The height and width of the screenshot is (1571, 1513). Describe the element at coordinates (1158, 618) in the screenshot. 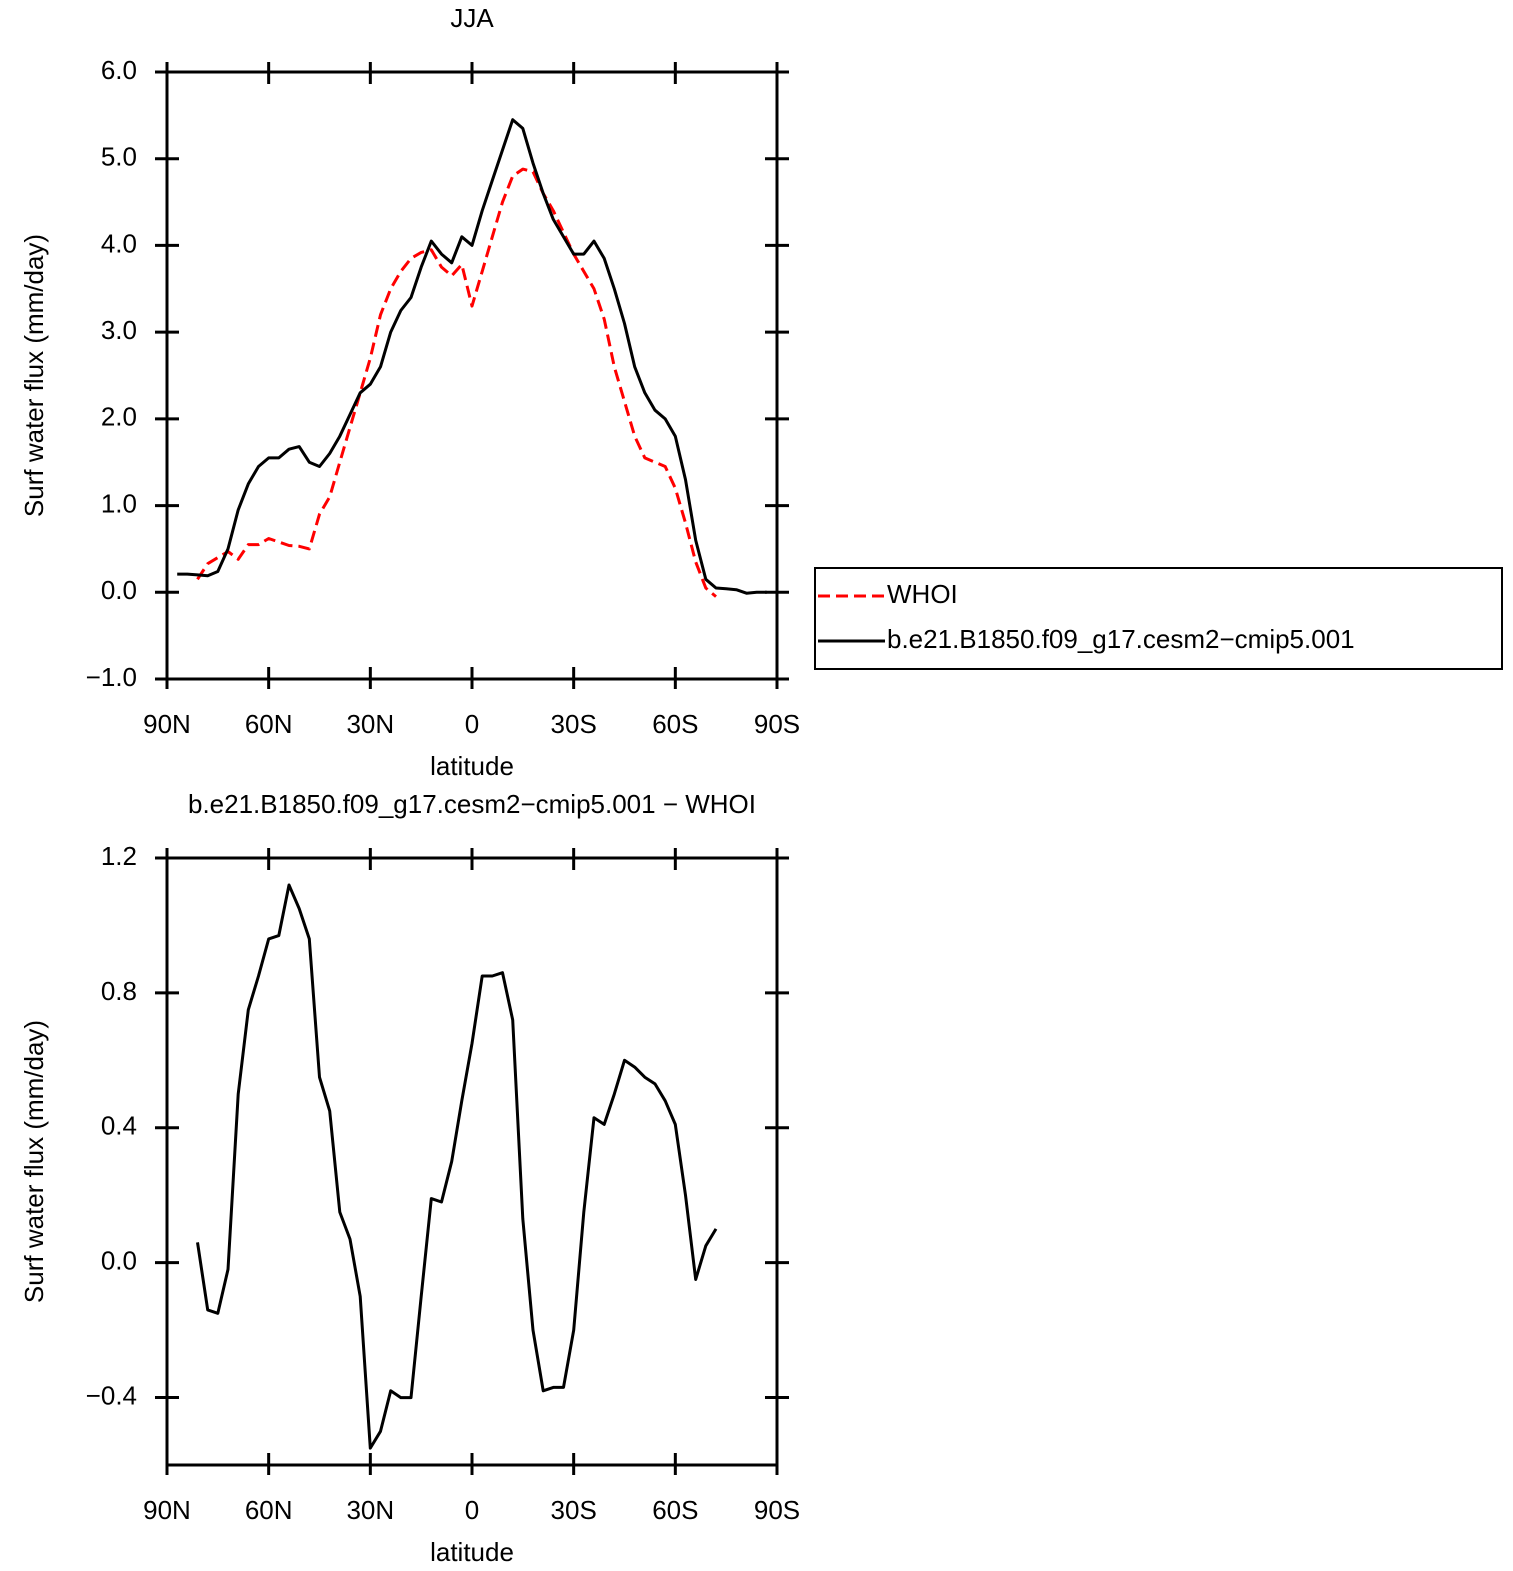

I see `legend-box` at that location.